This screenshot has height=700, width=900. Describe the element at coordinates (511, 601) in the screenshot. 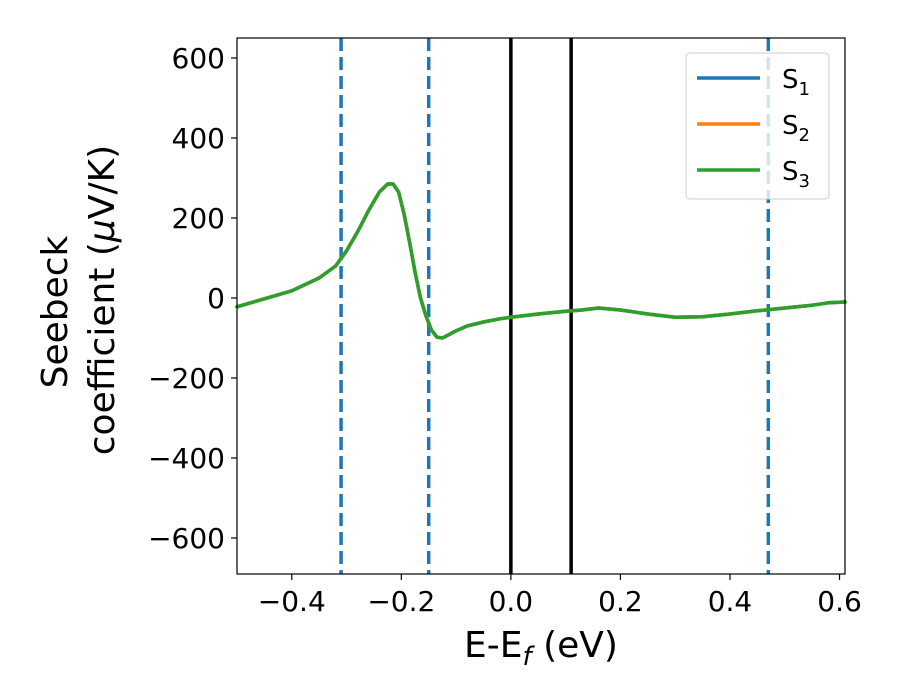

I see `x-tick-label: 0.0` at that location.